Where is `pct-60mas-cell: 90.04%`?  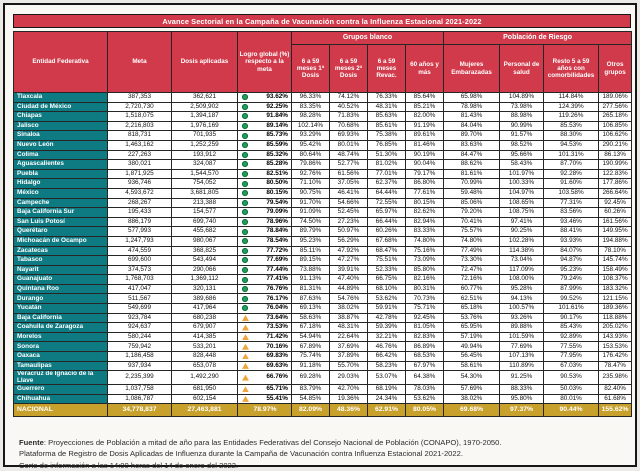 pct-60mas-cell: 90.04% is located at coordinates (424, 164).